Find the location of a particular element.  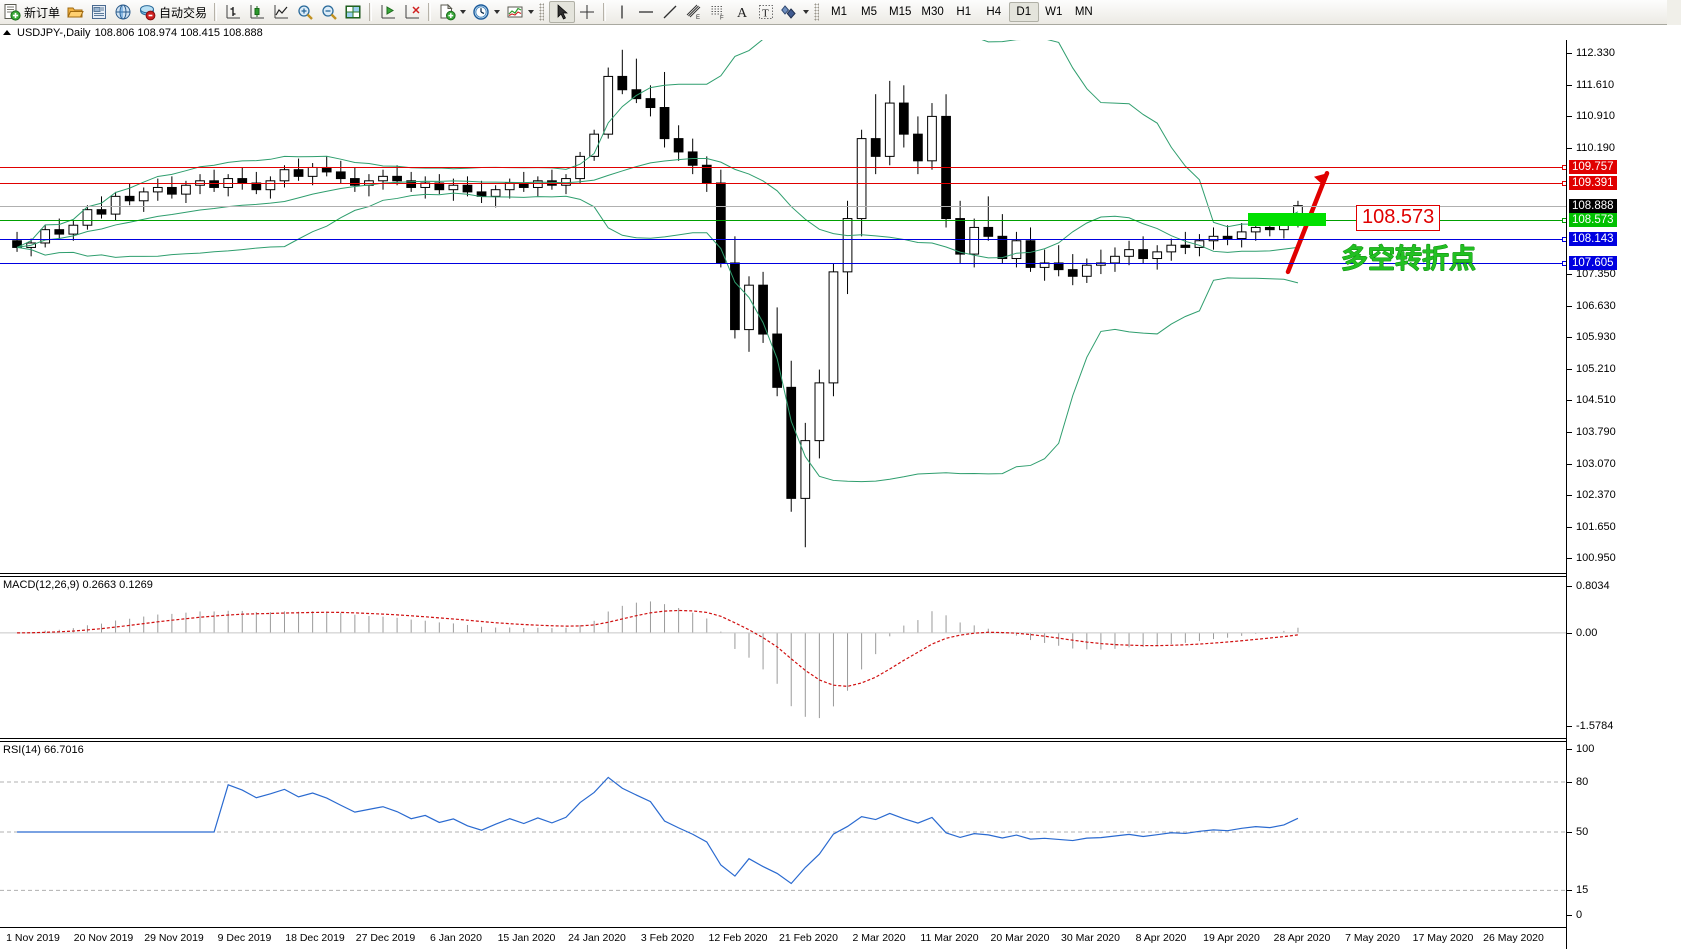

main-toolbar: 新订单 is located at coordinates (840, 12).